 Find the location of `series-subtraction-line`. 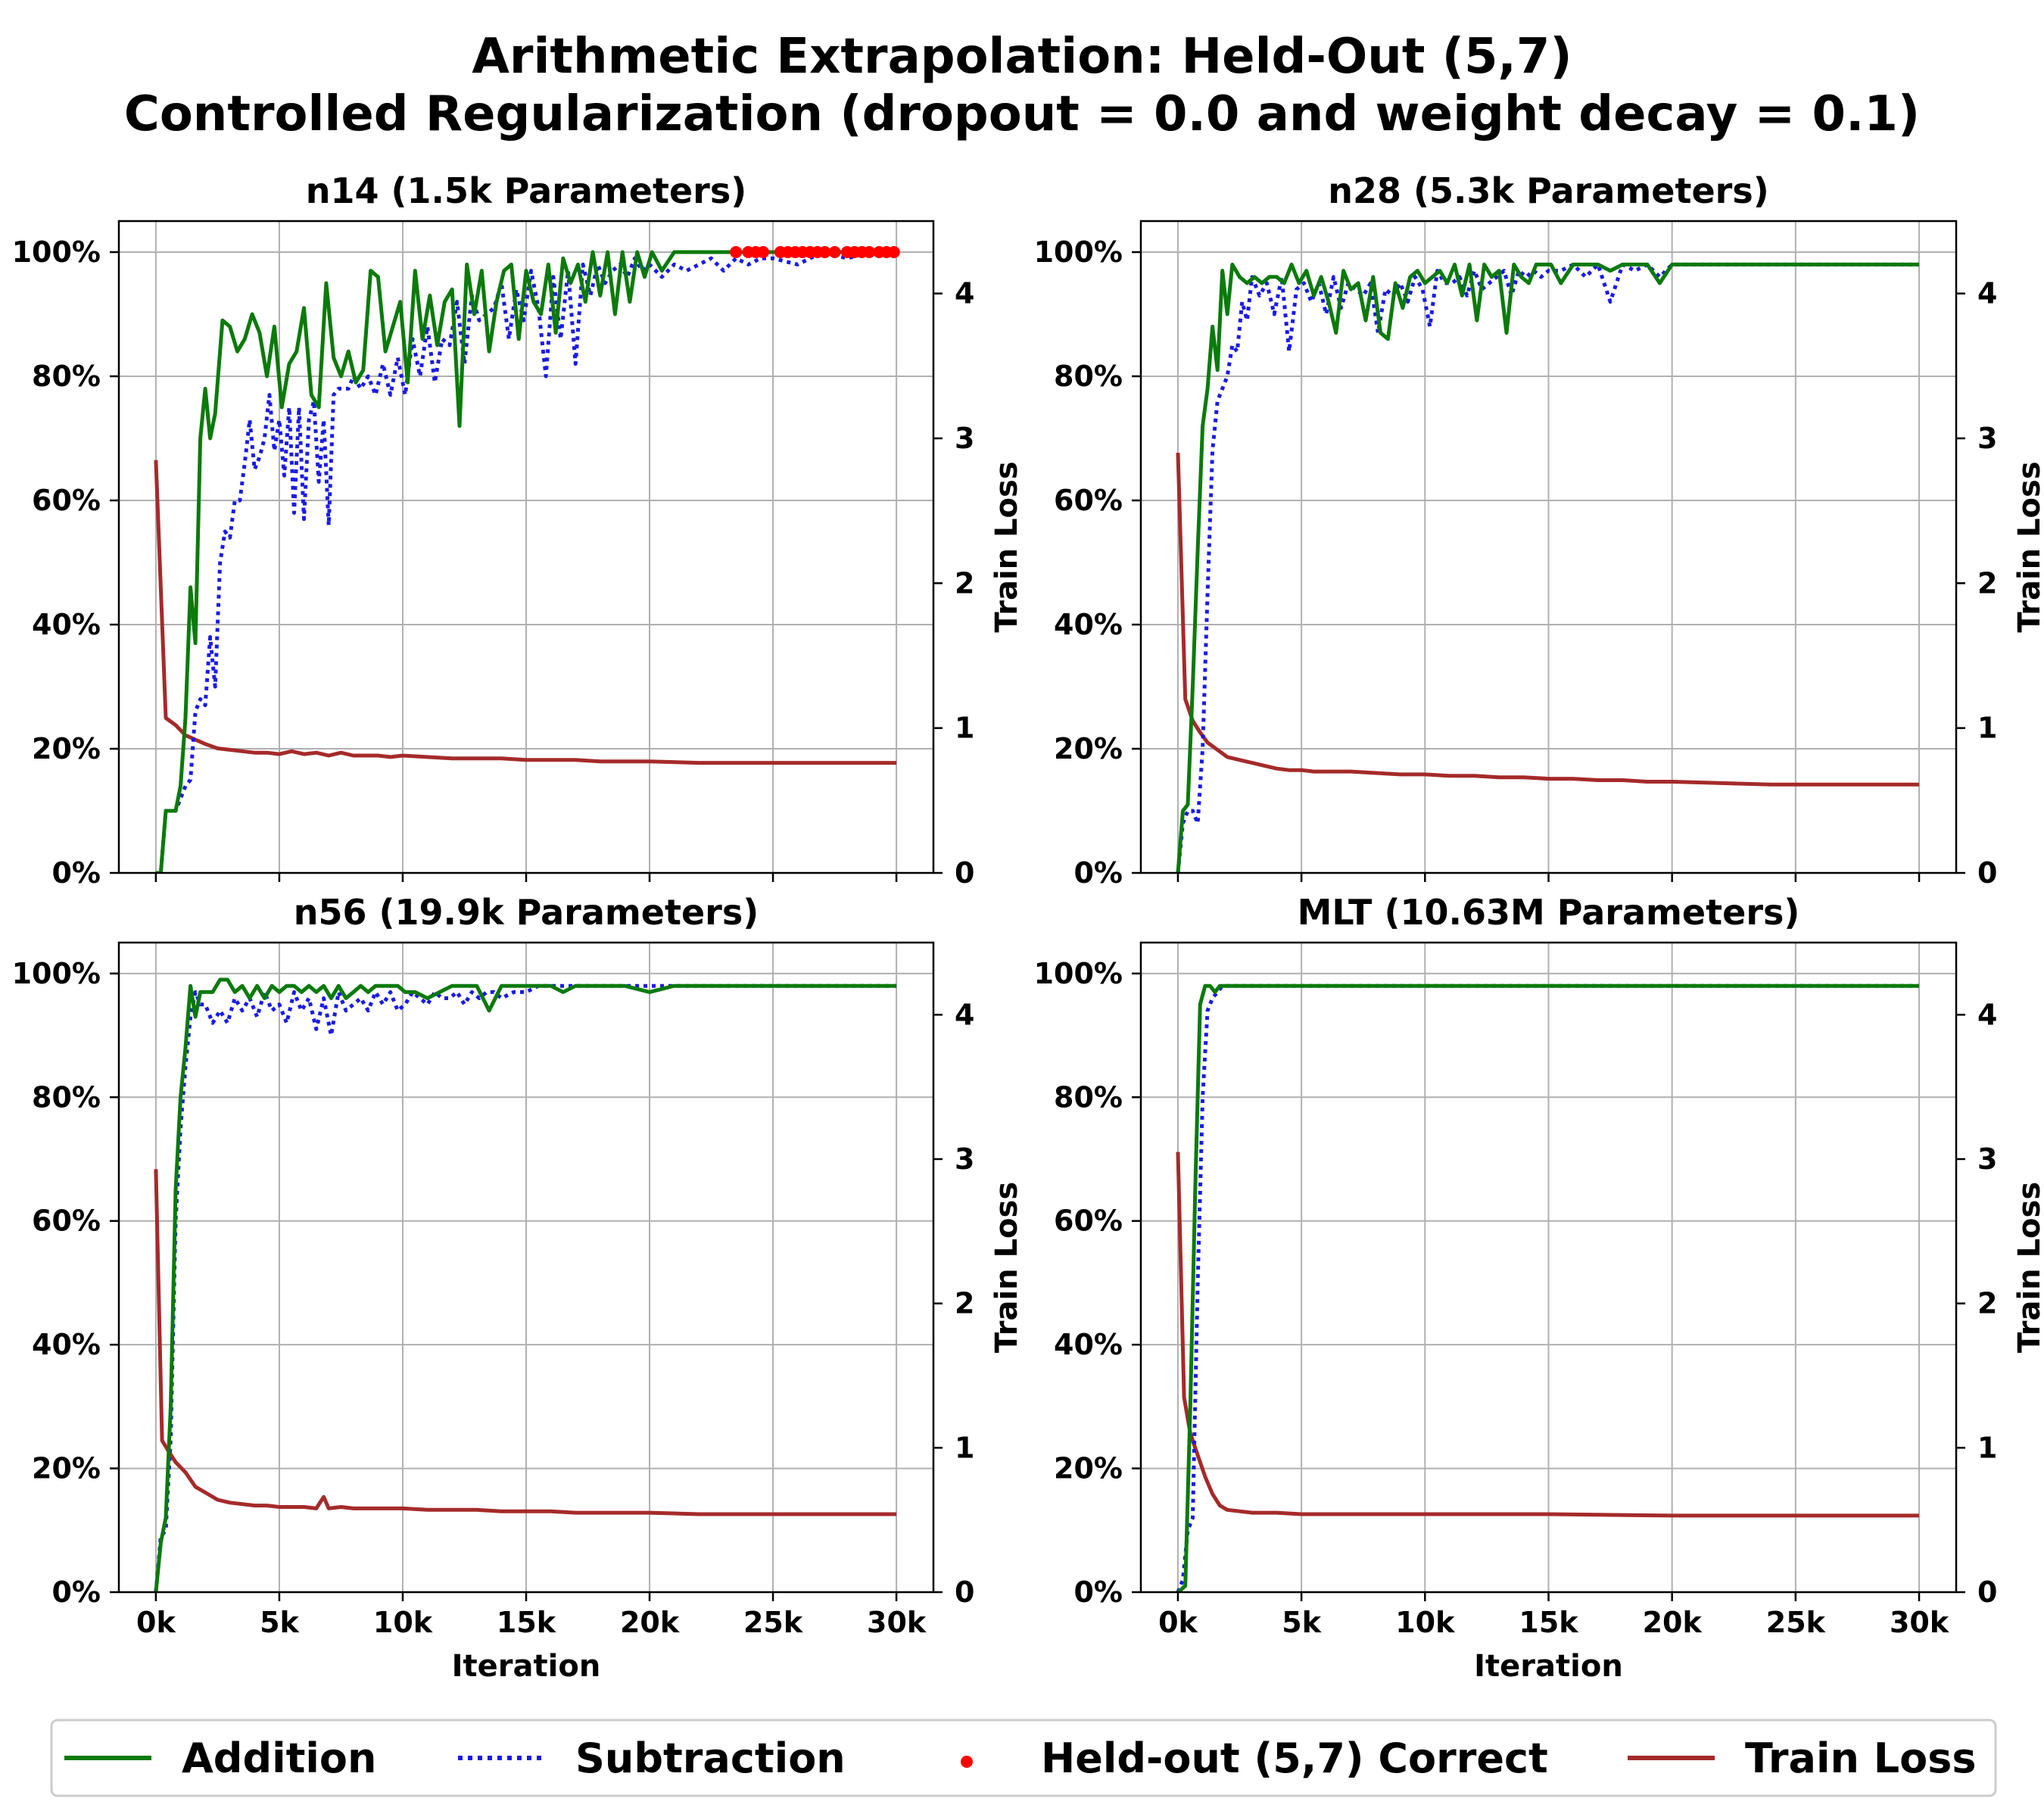

series-subtraction-line is located at coordinates (525, 1287).